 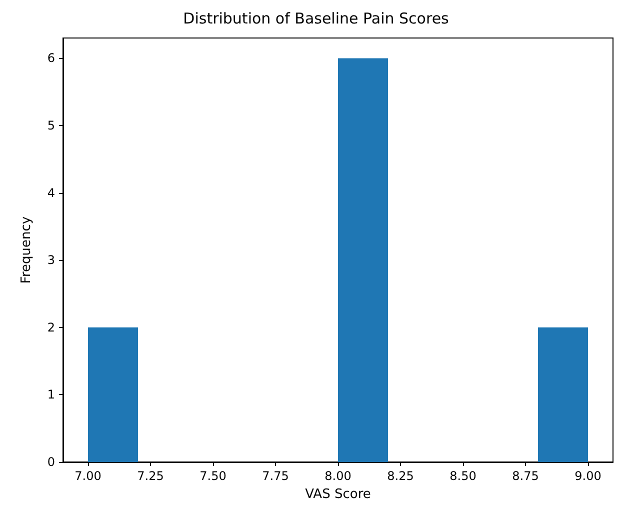 I want to click on x-axis-title: VAS Score, so click(x=338, y=494).